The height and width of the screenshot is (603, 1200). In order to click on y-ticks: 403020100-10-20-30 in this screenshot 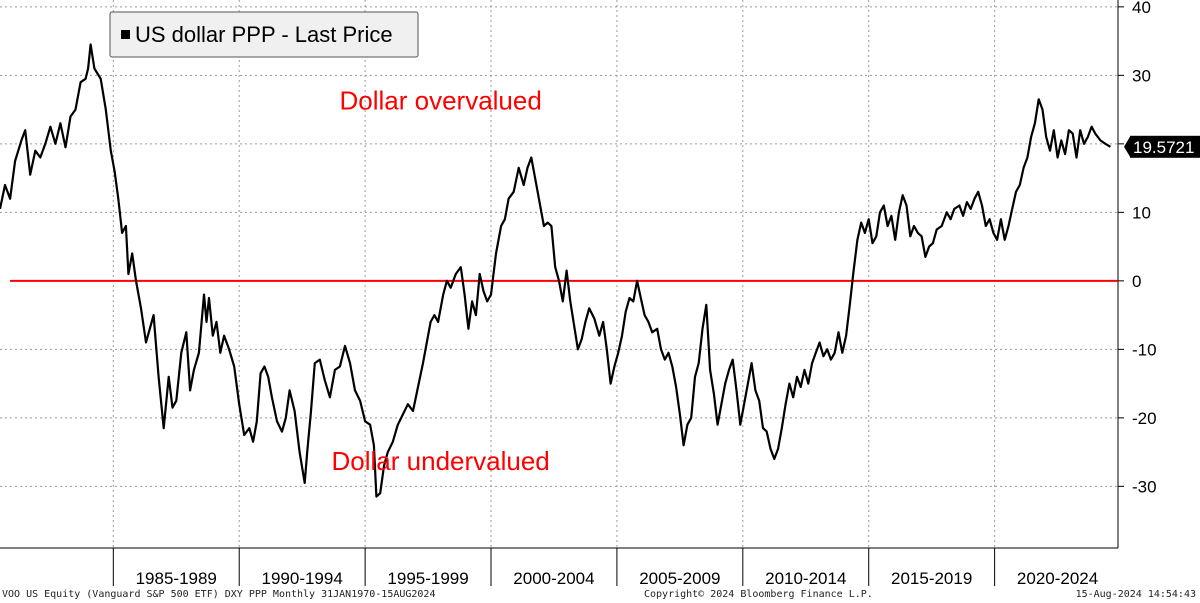, I will do `click(1137, 248)`.